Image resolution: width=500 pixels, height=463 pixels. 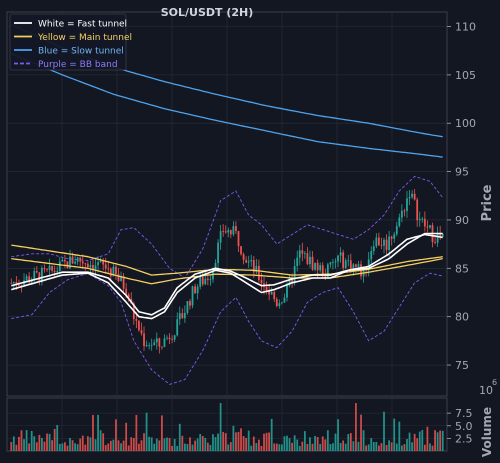 What do you see at coordinates (487, 432) in the screenshot?
I see `volume-axis-label: Volume` at bounding box center [487, 432].